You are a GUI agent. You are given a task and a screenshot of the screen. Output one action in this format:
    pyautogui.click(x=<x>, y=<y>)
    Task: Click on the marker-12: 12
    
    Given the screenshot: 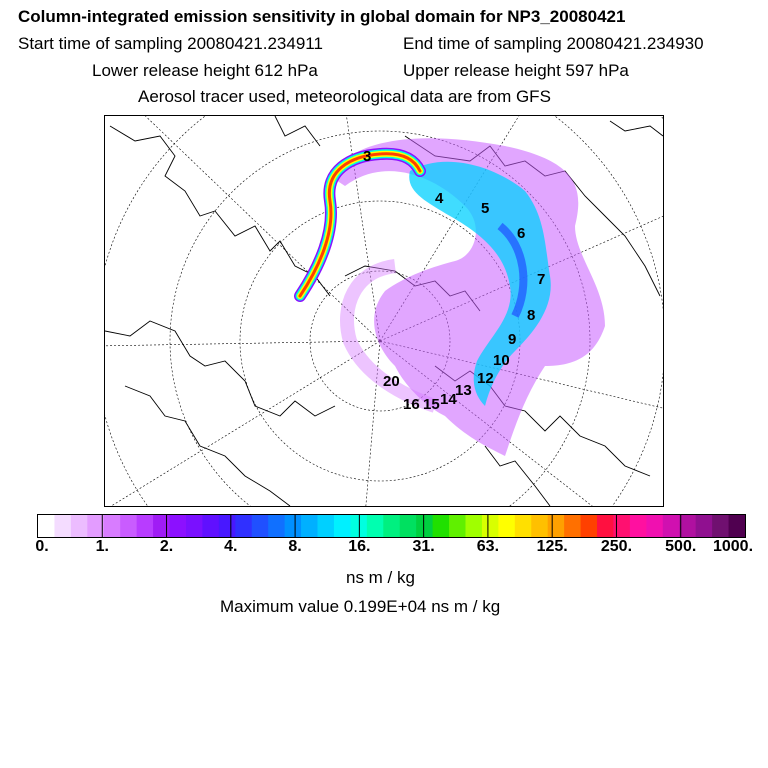 What is the action you would take?
    pyautogui.click(x=485, y=378)
    